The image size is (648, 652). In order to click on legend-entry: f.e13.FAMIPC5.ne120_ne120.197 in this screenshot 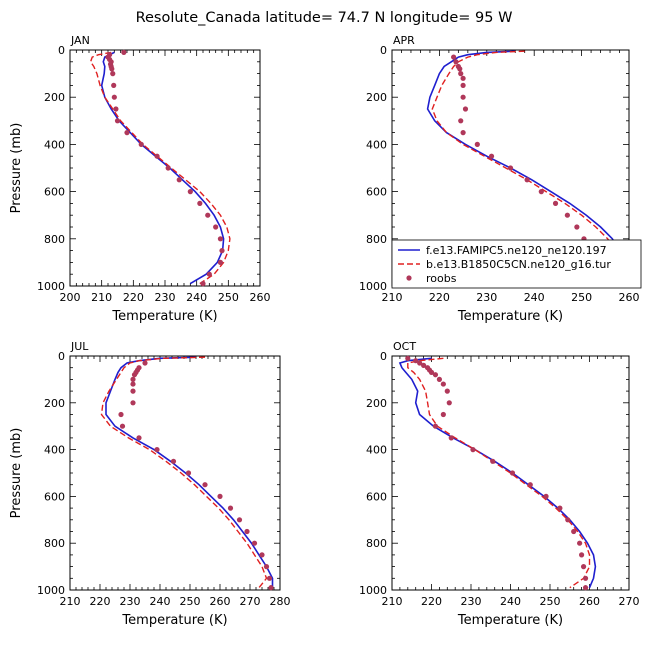, I will do `click(516, 250)`.